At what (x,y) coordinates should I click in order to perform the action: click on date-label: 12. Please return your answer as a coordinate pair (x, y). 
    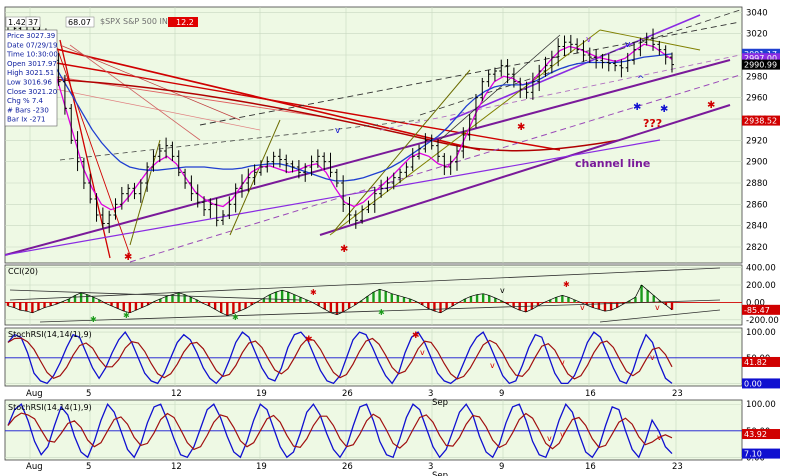
    Looking at the image, I should click on (176, 467).